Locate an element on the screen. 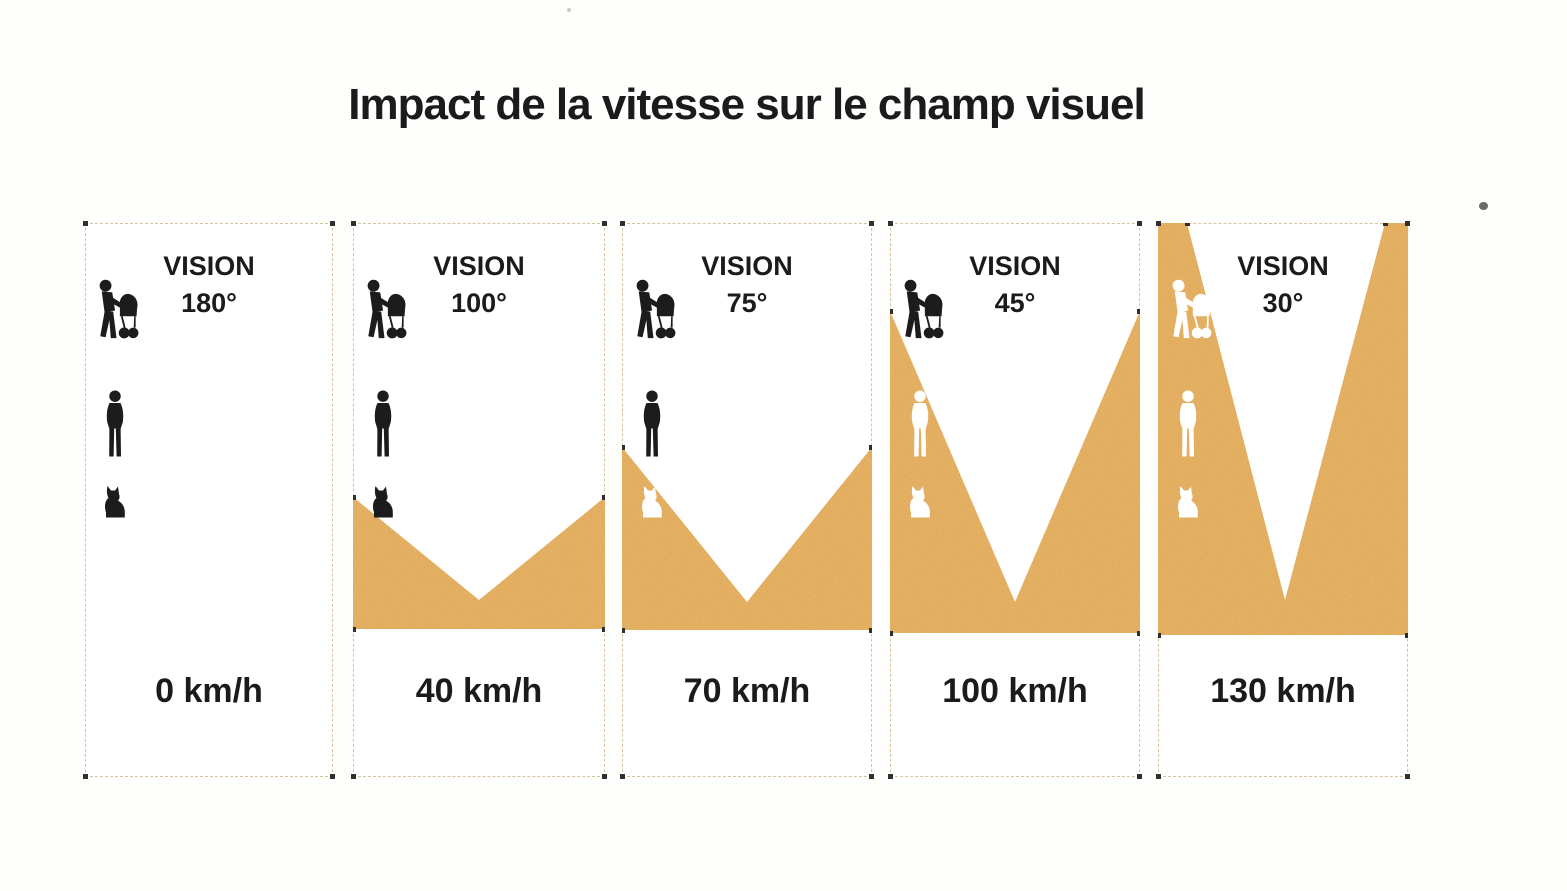 This screenshot has width=1567, height=891. panel-100kmh: VISION 45° 100 km/h is located at coordinates (1015, 500).